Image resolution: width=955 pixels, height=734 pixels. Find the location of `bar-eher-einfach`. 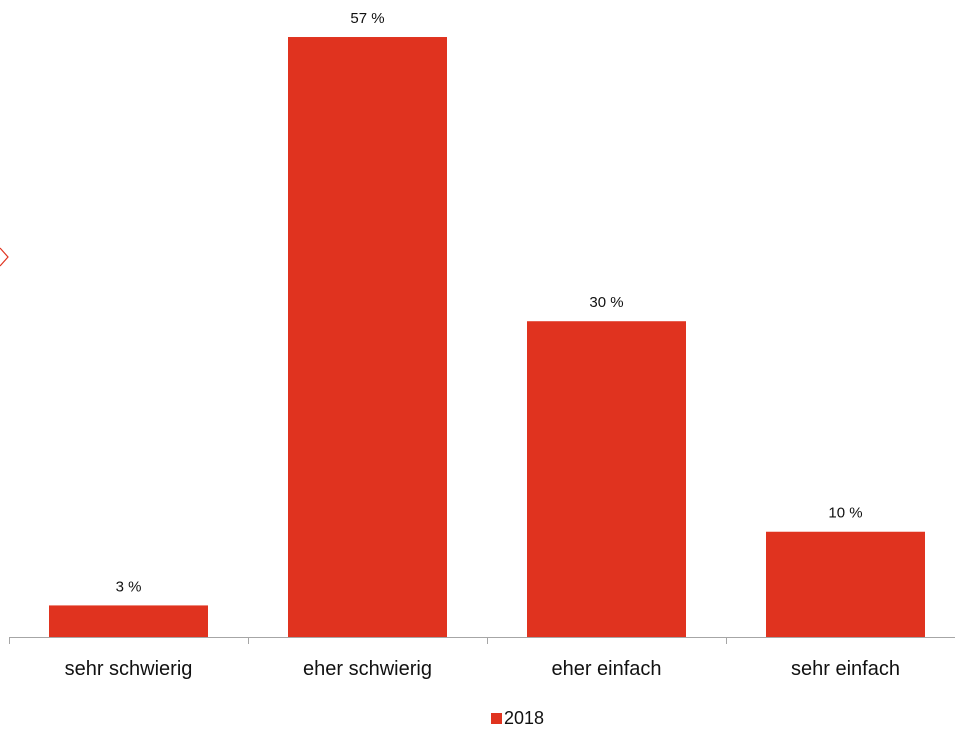

bar-eher-einfach is located at coordinates (606, 479).